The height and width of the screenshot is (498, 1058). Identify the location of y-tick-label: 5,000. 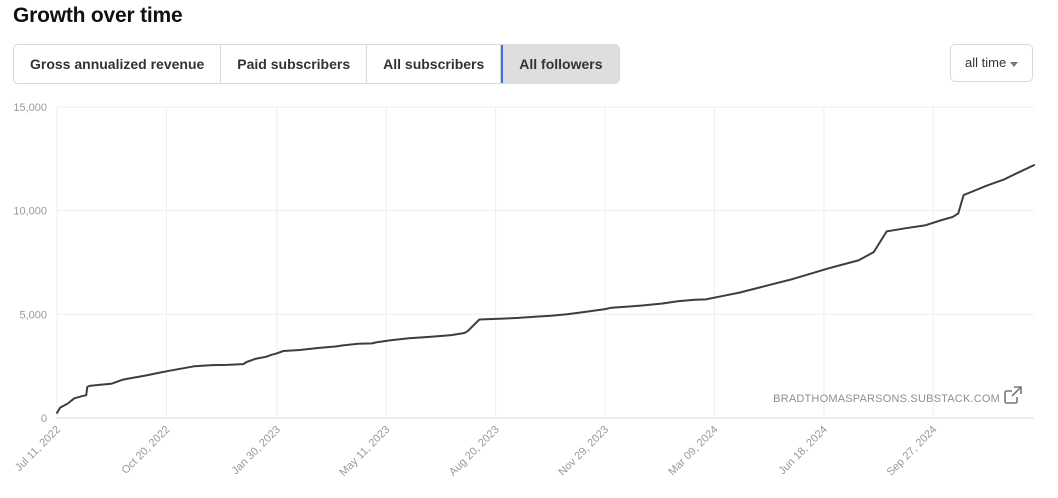
(33, 315).